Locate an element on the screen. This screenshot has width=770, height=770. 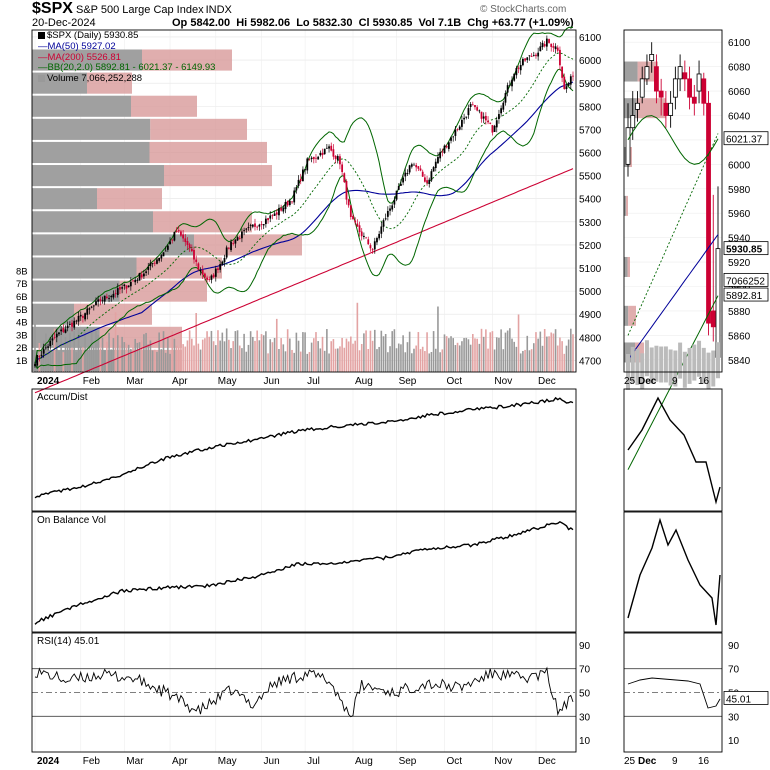
zoom-price-tick-label: 6040 is located at coordinates (739, 117).